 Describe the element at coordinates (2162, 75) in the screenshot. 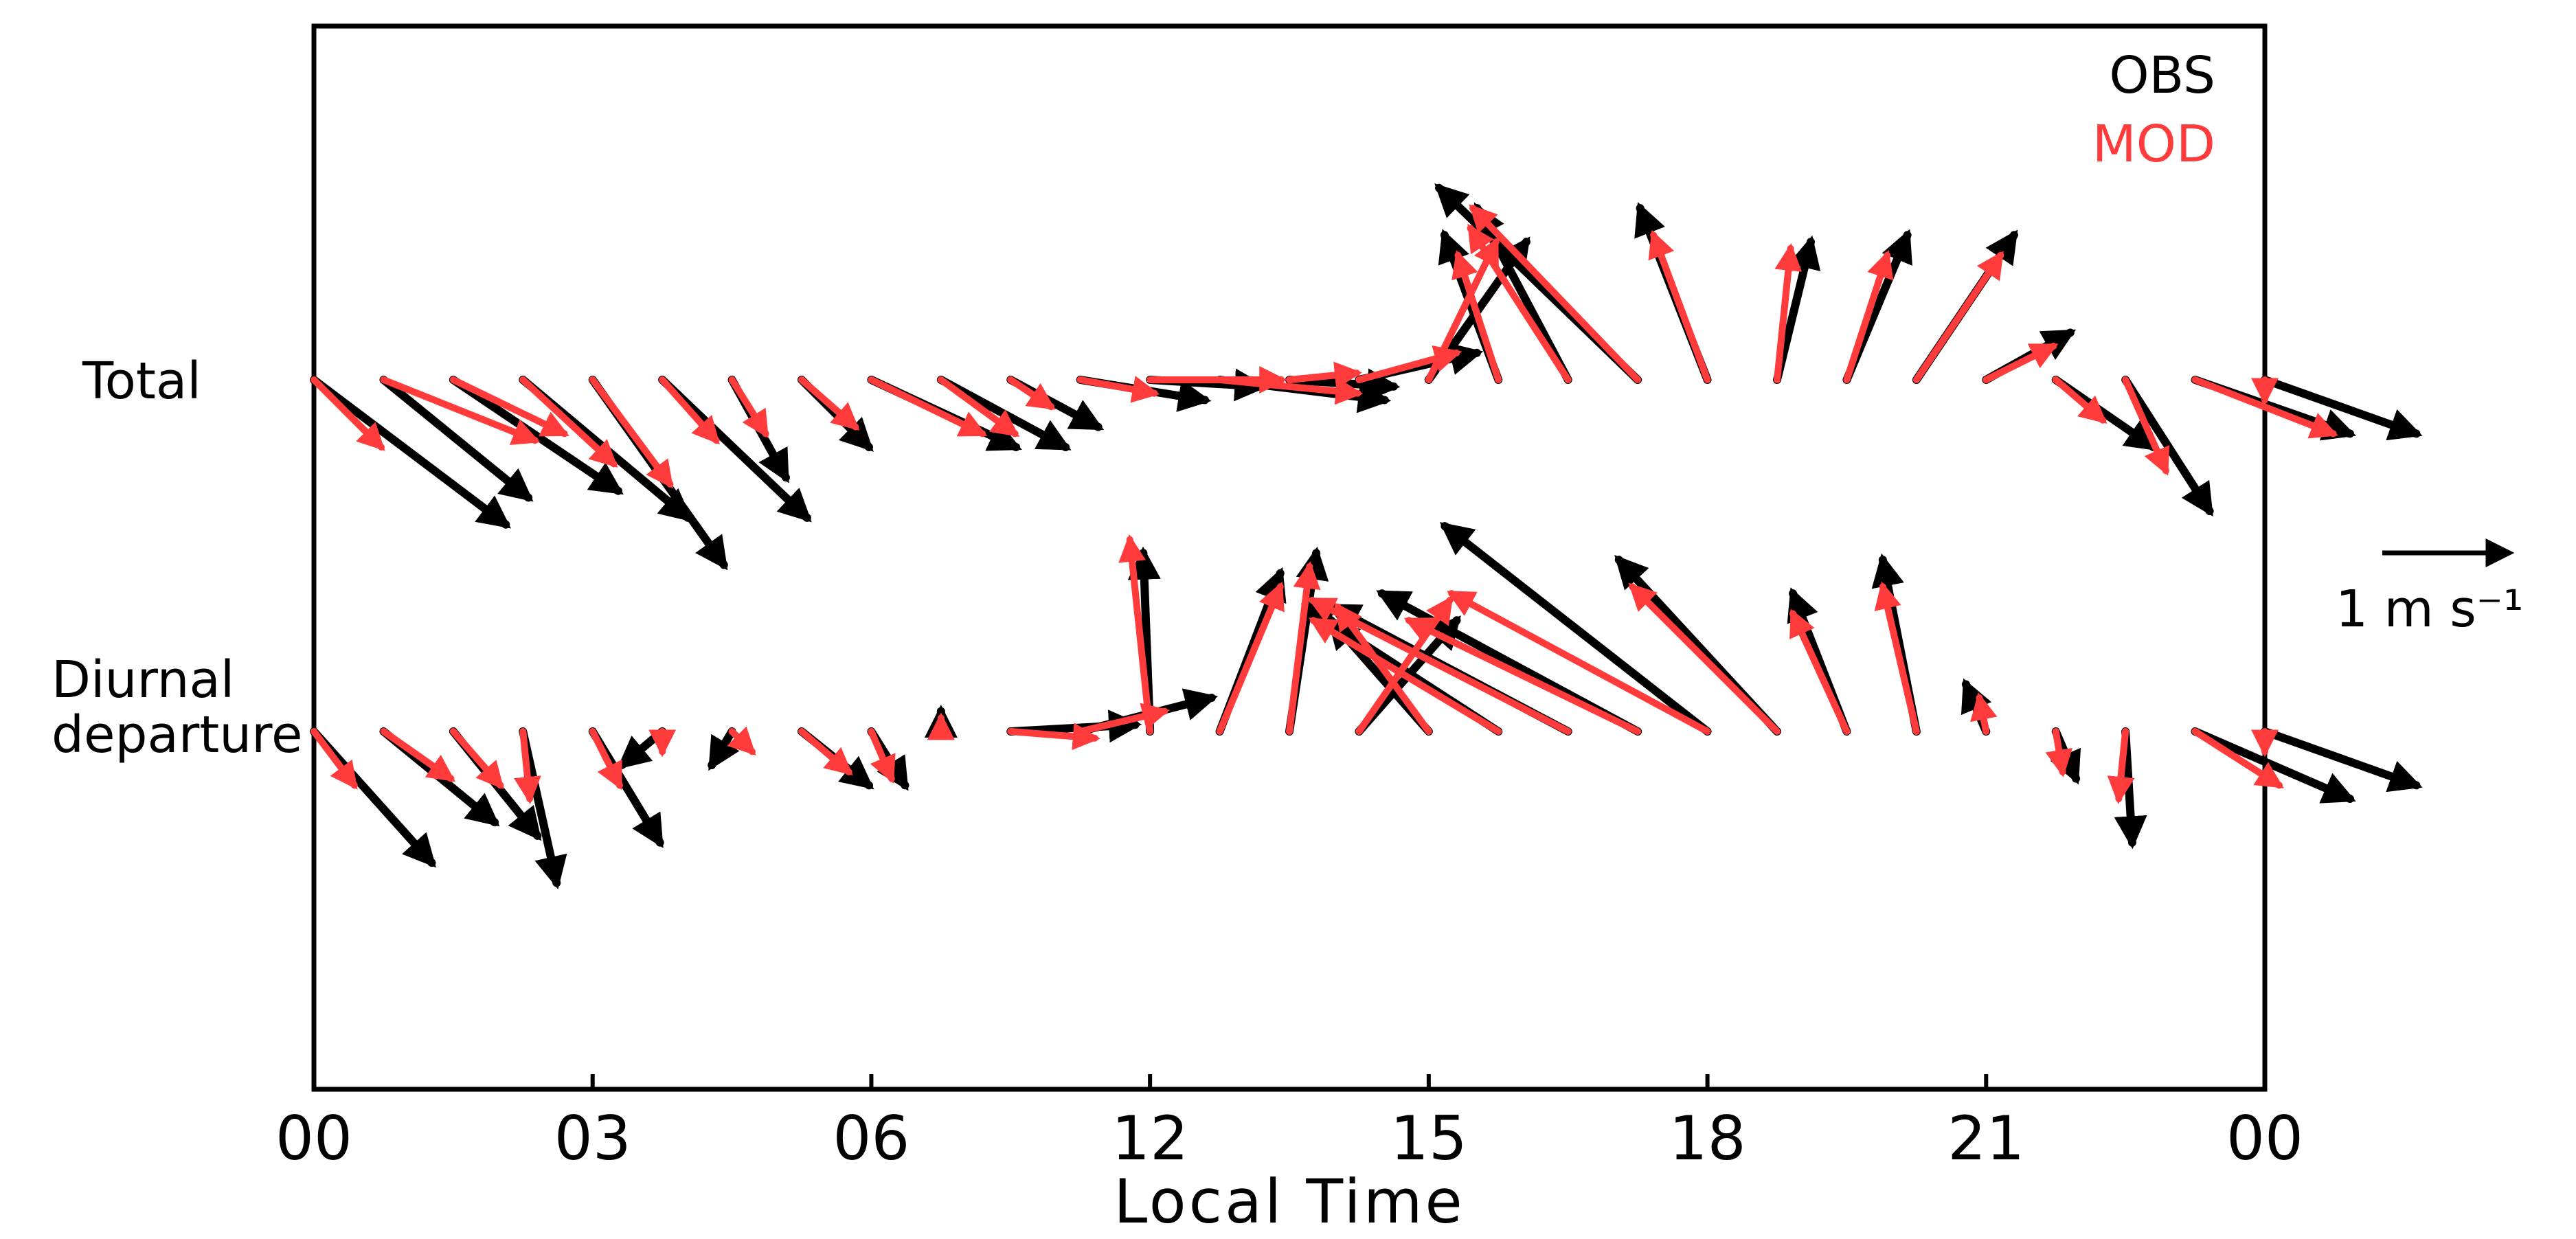

I see `legend-obs-label: OBS` at that location.